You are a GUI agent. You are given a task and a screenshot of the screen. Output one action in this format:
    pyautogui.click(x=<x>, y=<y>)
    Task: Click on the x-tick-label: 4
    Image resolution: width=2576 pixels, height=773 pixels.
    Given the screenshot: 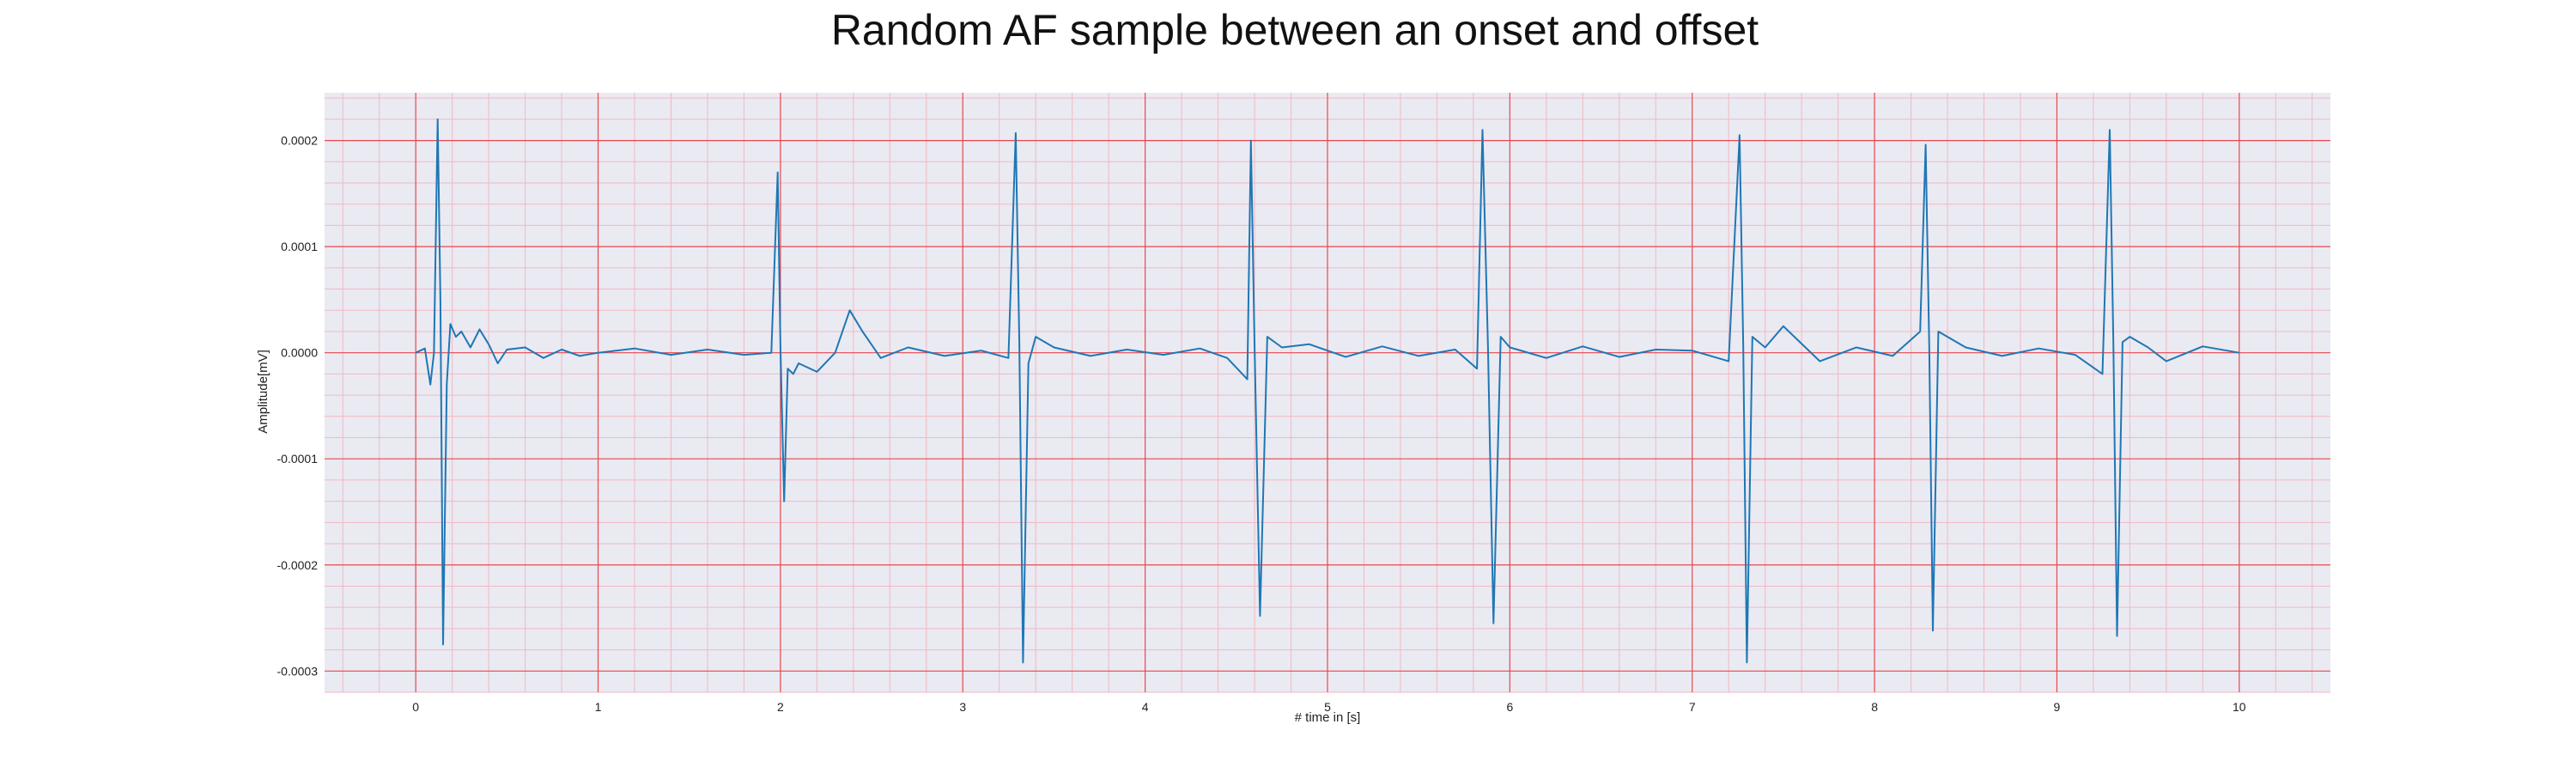 What is the action you would take?
    pyautogui.click(x=1145, y=707)
    